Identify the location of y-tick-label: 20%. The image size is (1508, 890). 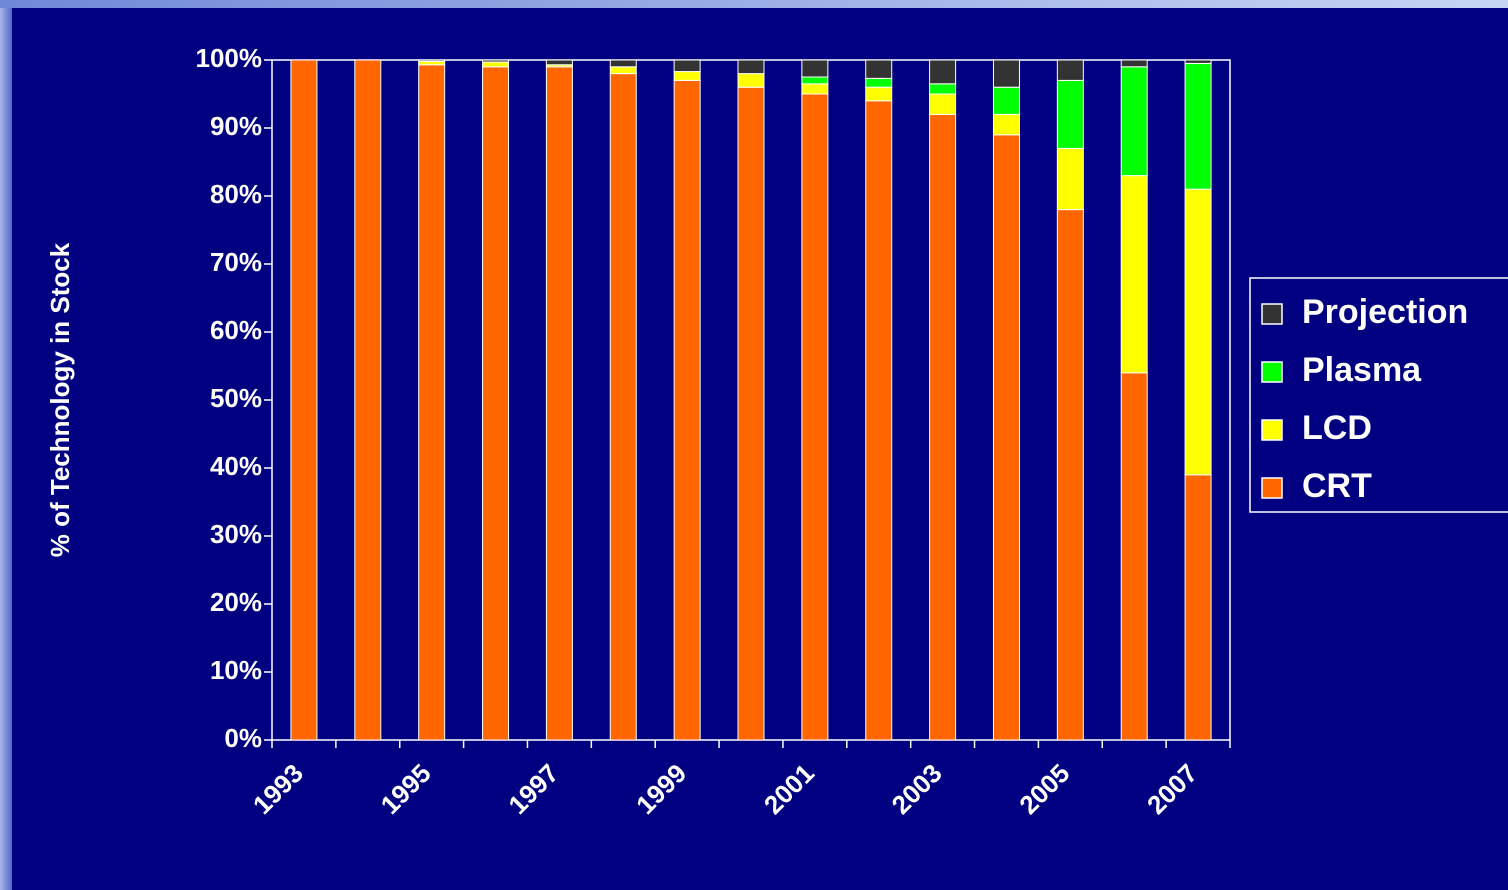
(236, 602).